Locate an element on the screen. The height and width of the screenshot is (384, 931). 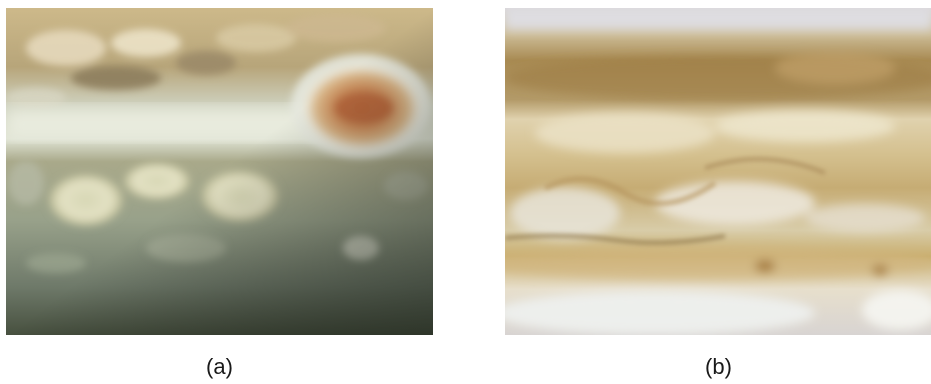
panel-a-caption: (a) is located at coordinates (219, 366).